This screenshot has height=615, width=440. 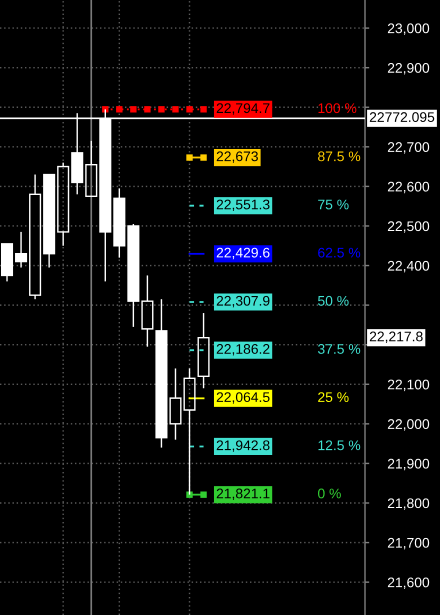 I want to click on y-tick-label: 22,100, so click(x=409, y=386).